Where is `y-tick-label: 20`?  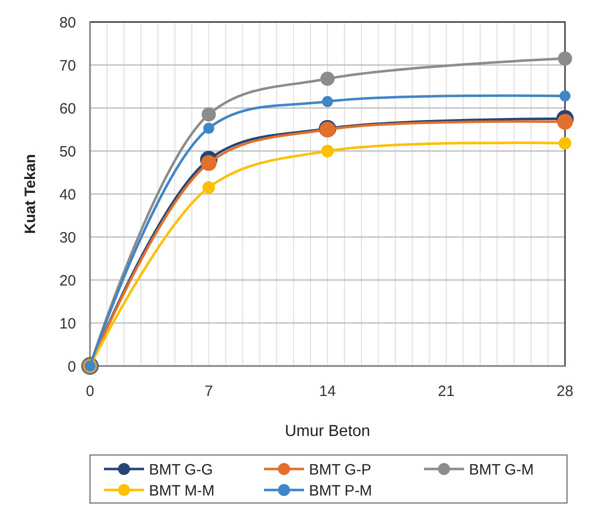 y-tick-label: 20 is located at coordinates (67, 281).